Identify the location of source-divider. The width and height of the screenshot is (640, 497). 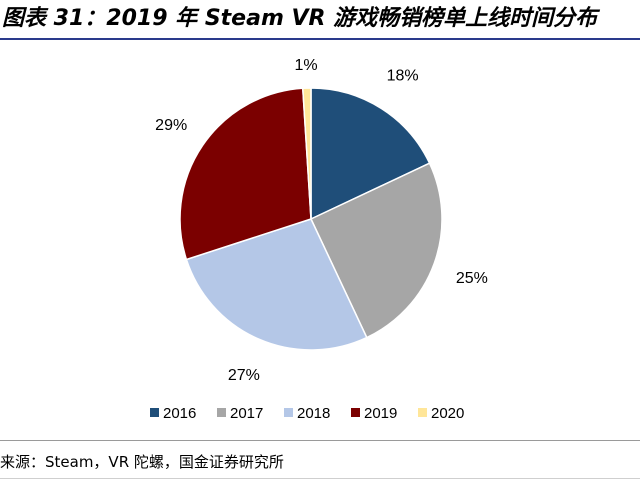
(320, 440).